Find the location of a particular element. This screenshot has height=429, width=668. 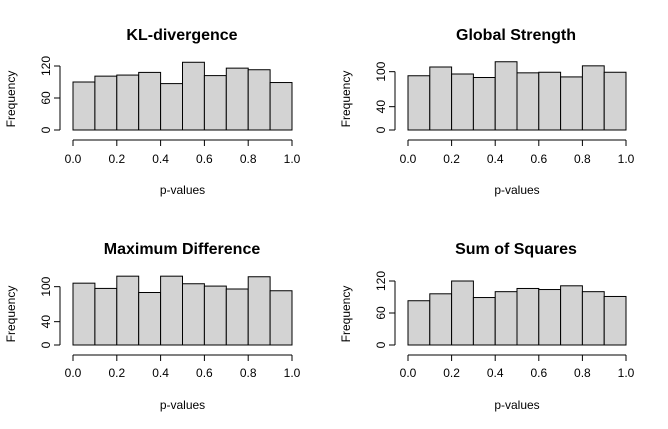

panel-title: Global Strength is located at coordinates (516, 35).